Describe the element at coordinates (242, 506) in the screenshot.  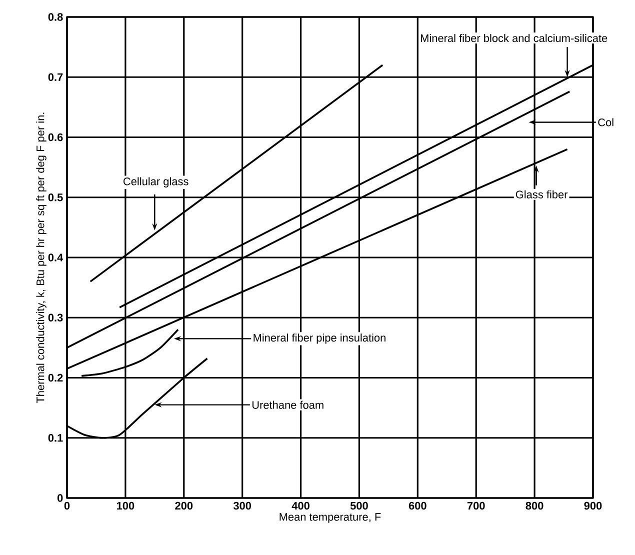
I see `x-tick-label: 300` at that location.